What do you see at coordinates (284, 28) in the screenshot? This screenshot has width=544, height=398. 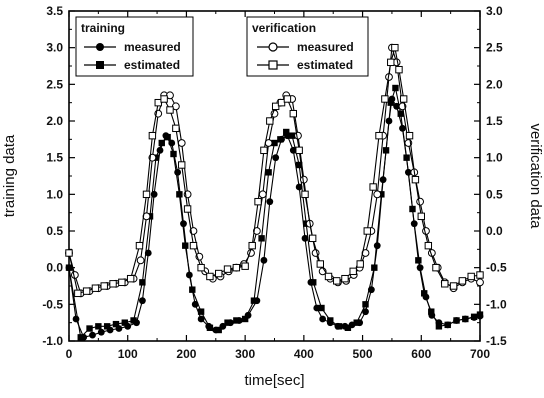 I see `legend-verification-title: verification` at bounding box center [284, 28].